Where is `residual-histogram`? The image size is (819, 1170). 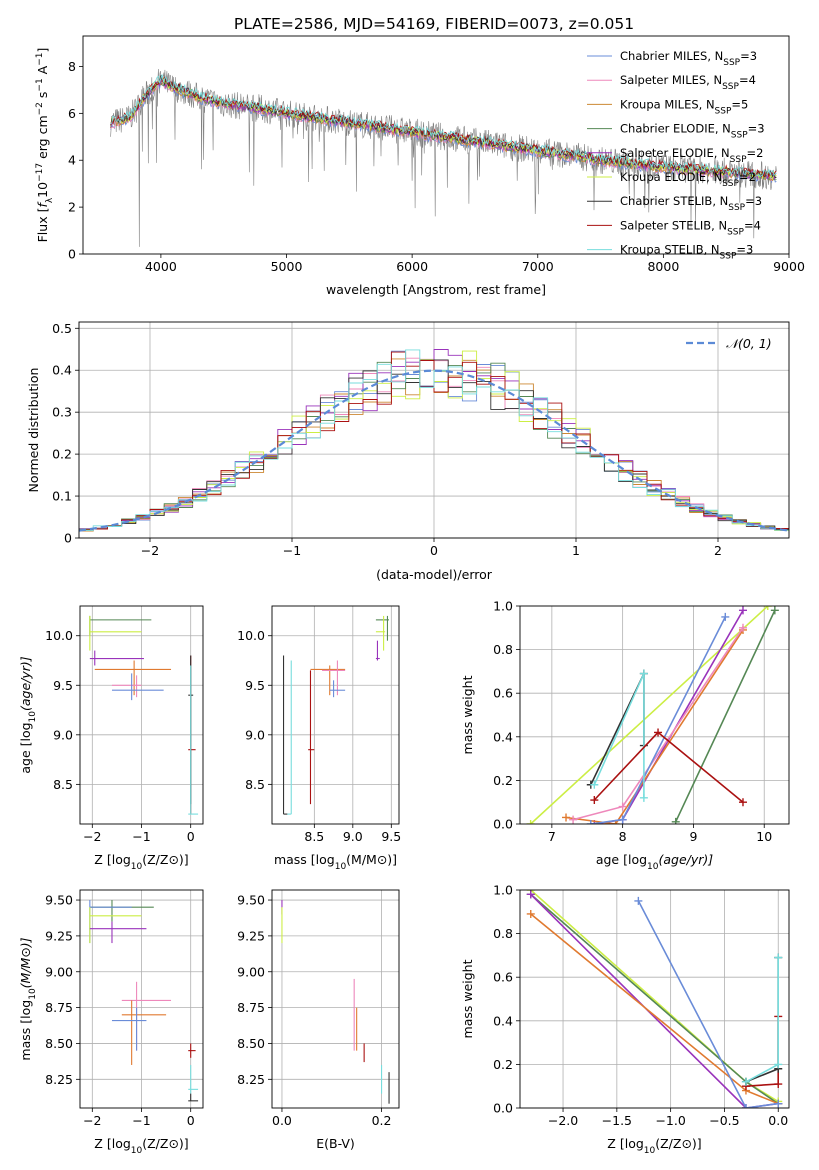
residual-histogram is located at coordinates (434, 441).